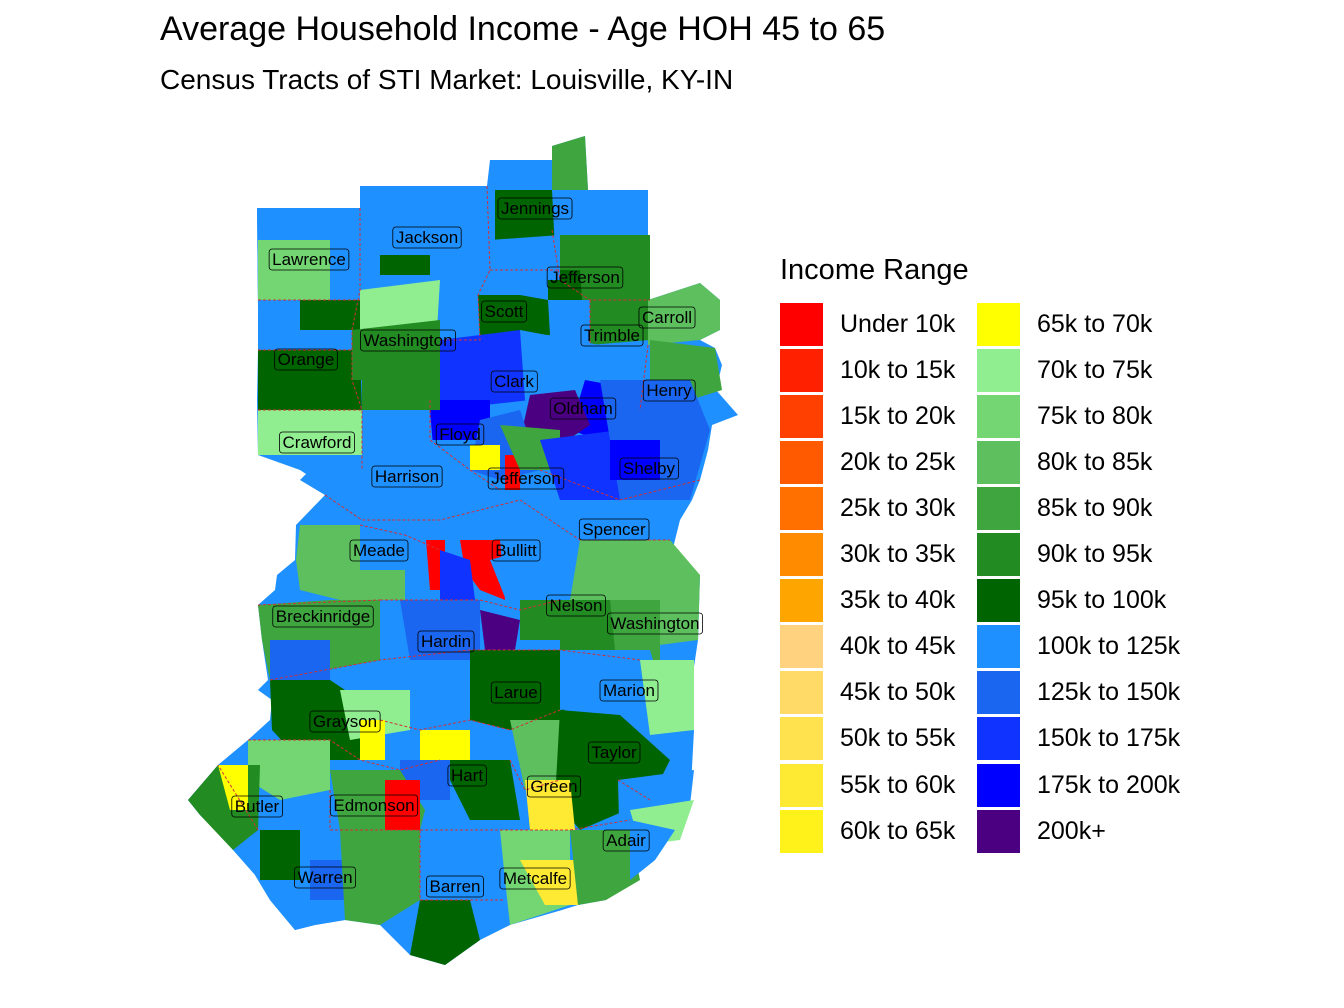 The width and height of the screenshot is (1344, 1008). Describe the element at coordinates (898, 646) in the screenshot. I see `legend-label: 40k to 45k` at that location.